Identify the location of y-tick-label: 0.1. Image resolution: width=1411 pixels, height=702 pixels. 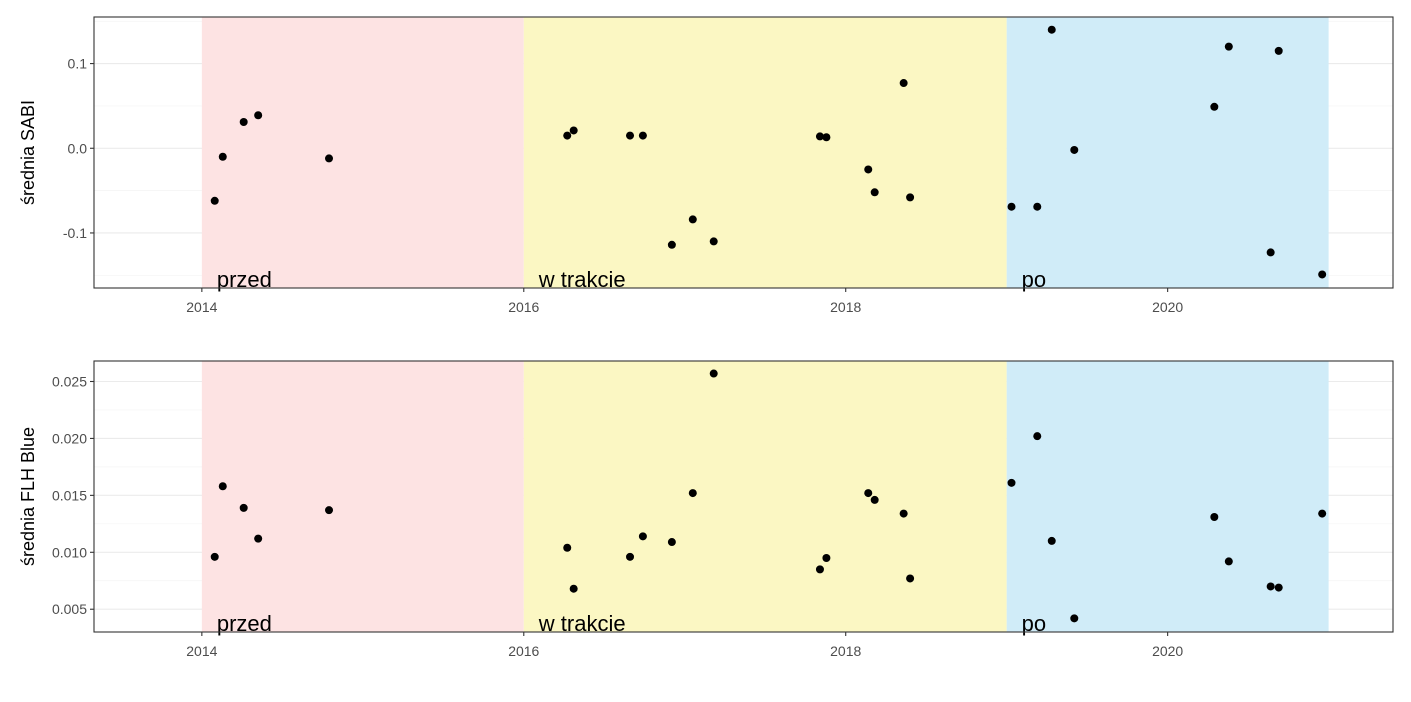
(78, 64).